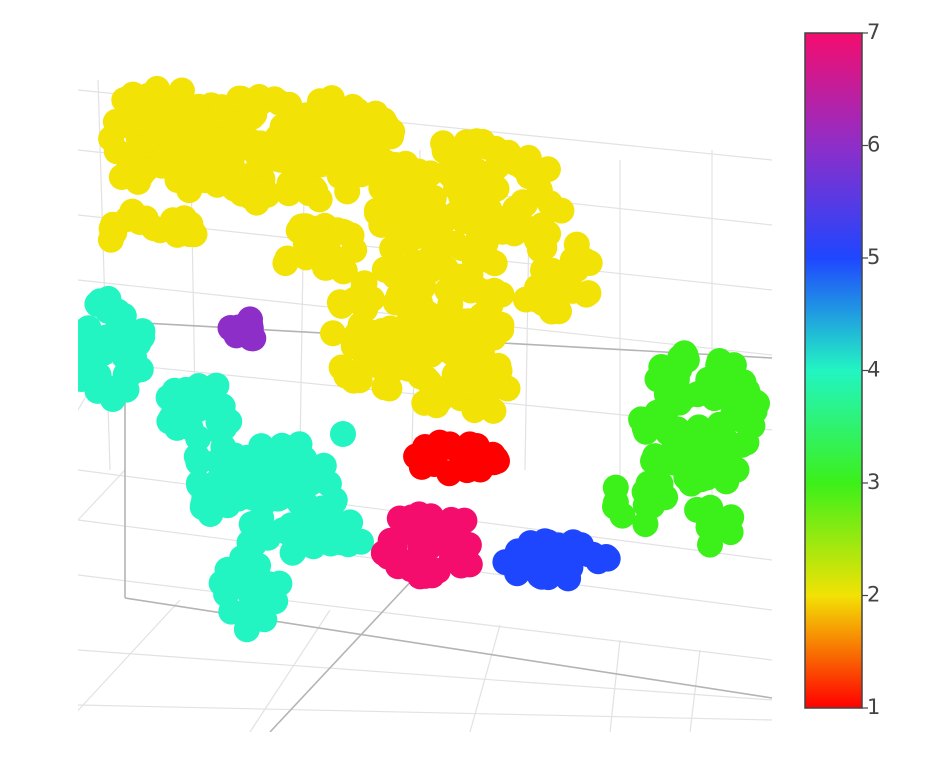 The image size is (933, 779). I want to click on colorbar-tick-label: 5, so click(873, 257).